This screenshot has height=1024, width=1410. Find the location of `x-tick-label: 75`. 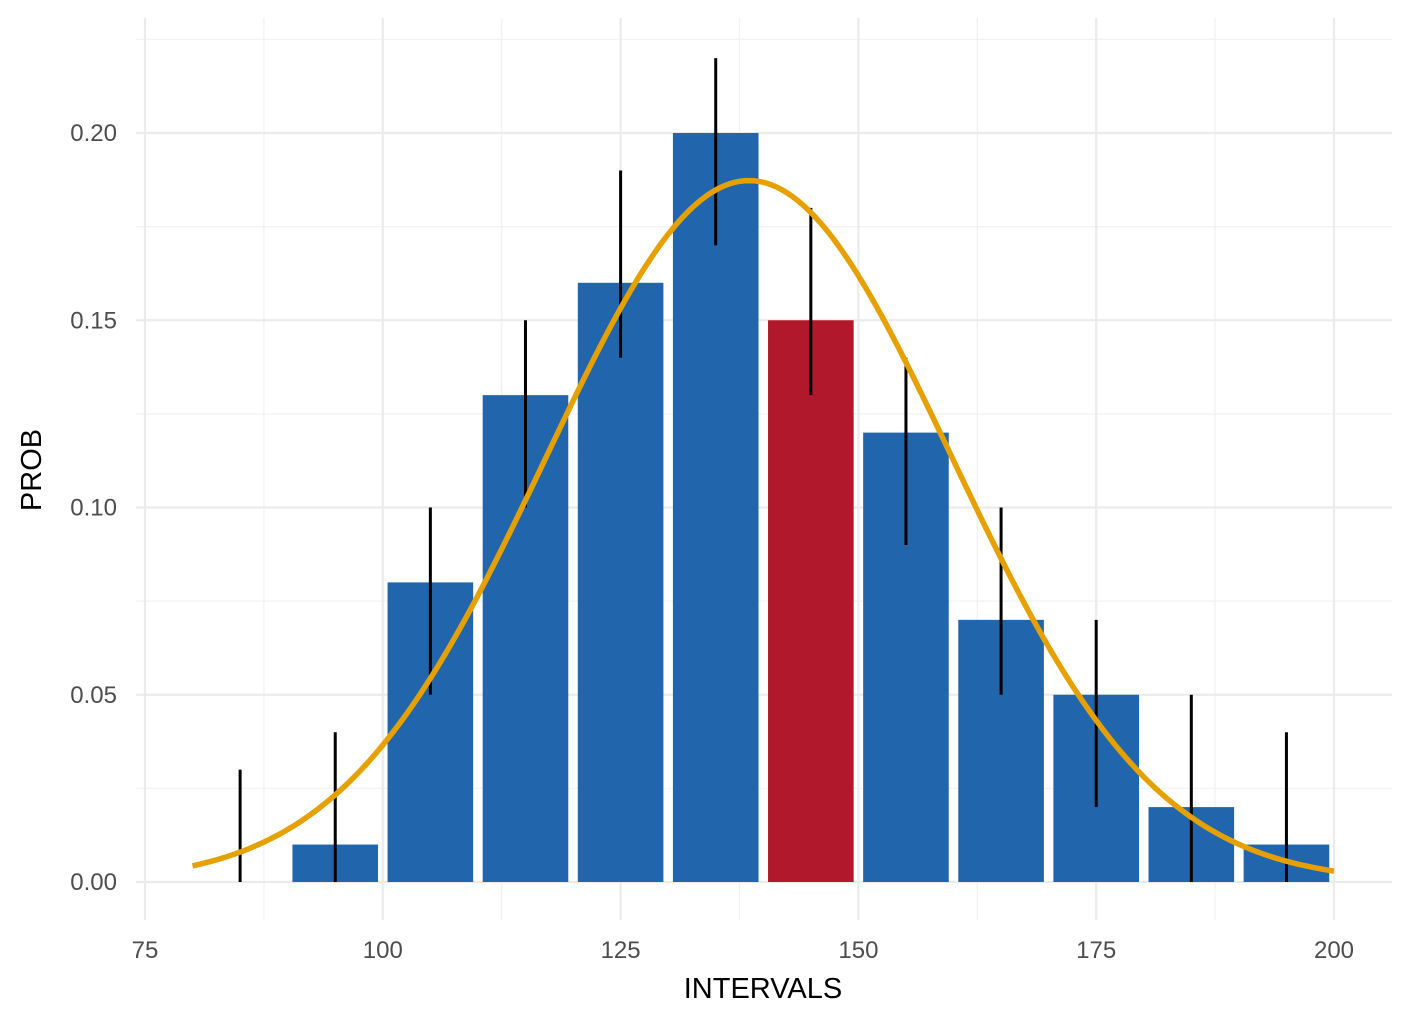

x-tick-label: 75 is located at coordinates (145, 950).